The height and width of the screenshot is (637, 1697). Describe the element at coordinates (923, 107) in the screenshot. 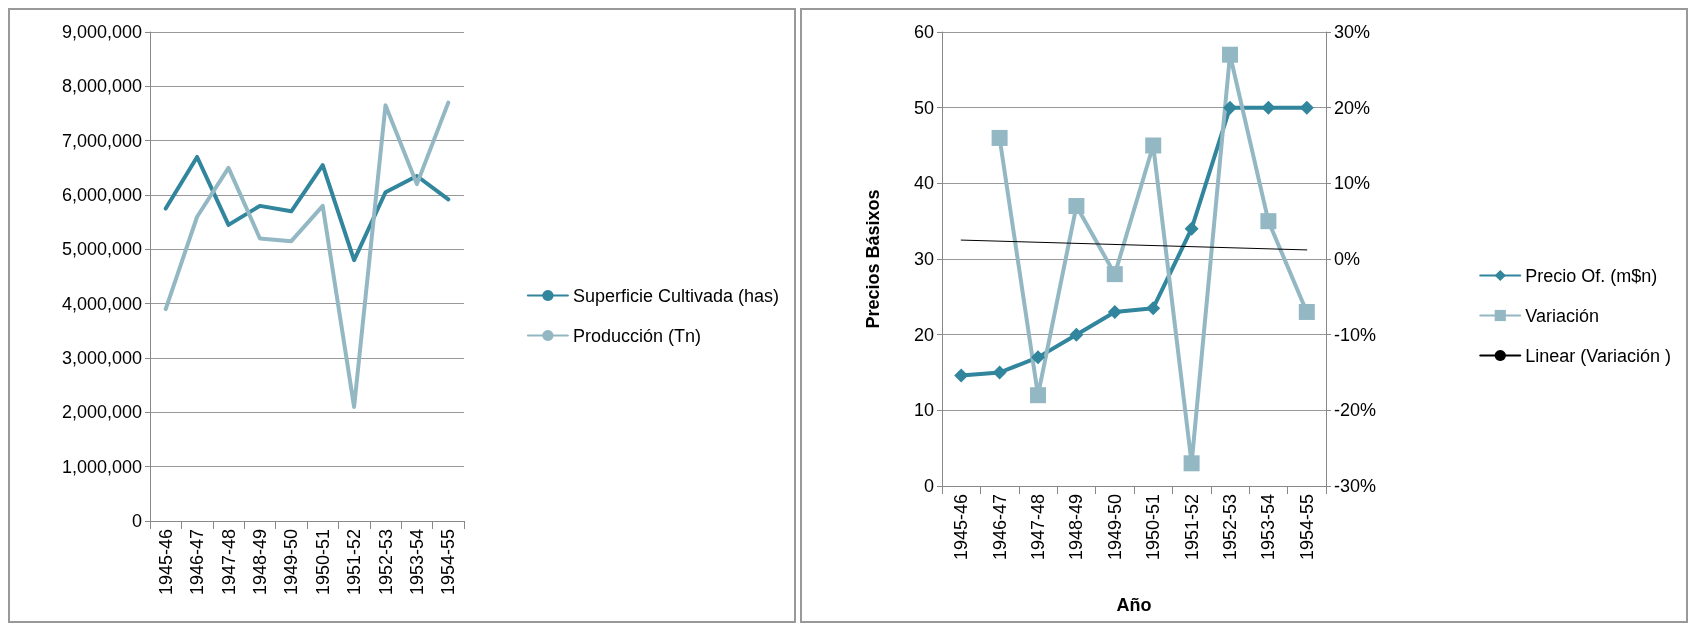

I see `y-tick-label: 50` at that location.